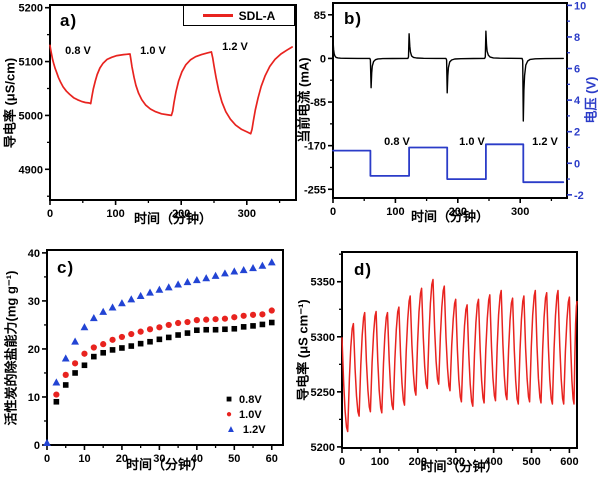 The height and width of the screenshot is (482, 600). What do you see at coordinates (231, 429) in the screenshot?
I see `triangle-marker-icon: ▲` at bounding box center [231, 429].